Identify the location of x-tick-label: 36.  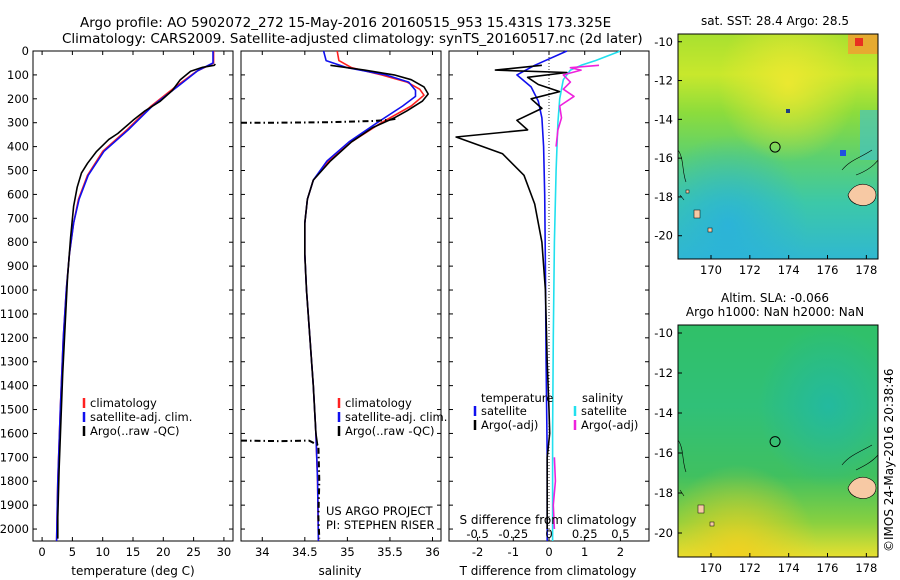
(432, 552).